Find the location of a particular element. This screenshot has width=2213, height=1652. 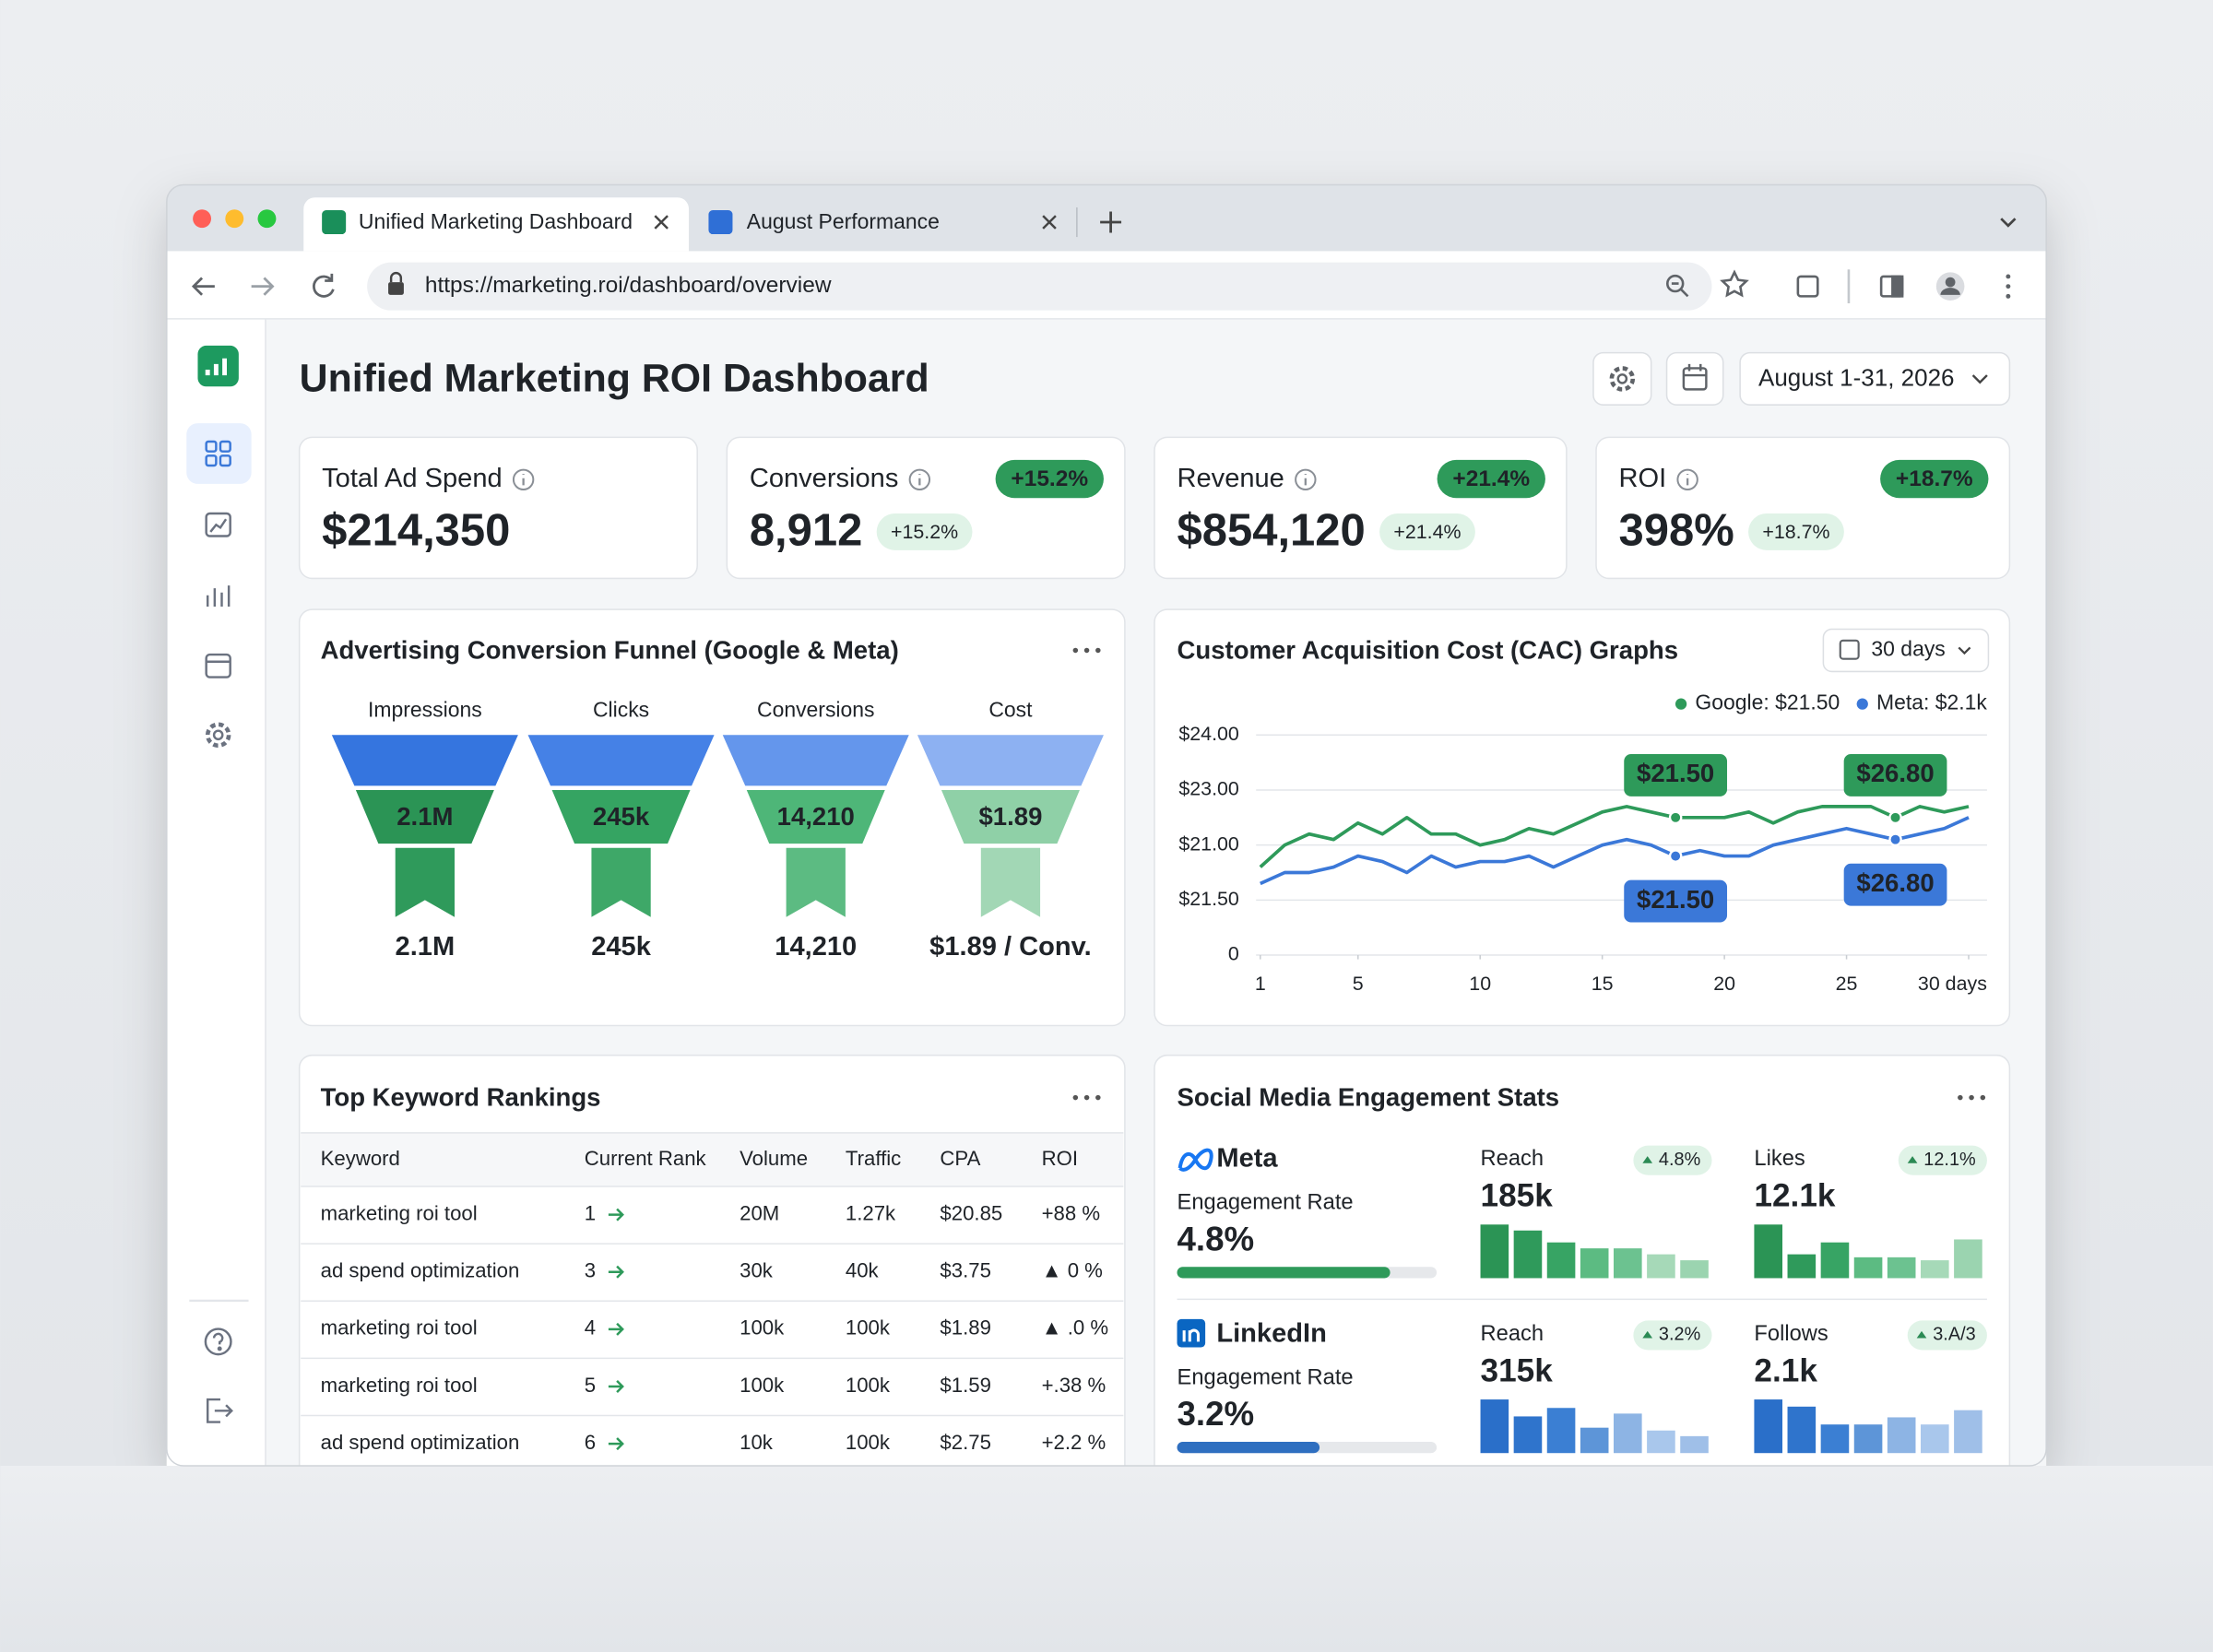

table-cell: 1.27k is located at coordinates (871, 1212).